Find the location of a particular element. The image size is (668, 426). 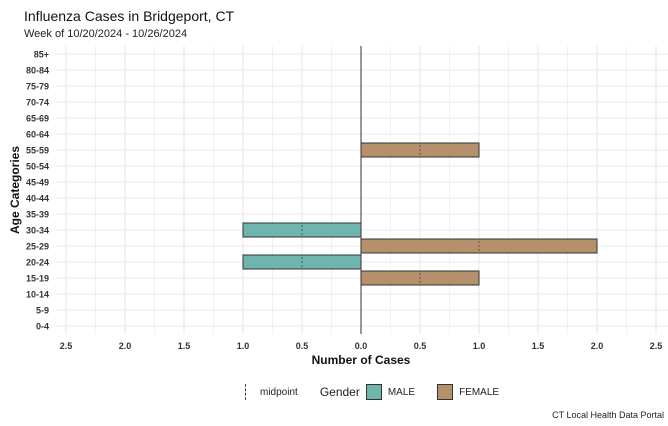

y-tick-label-30-34: 30-34 is located at coordinates (37, 231).